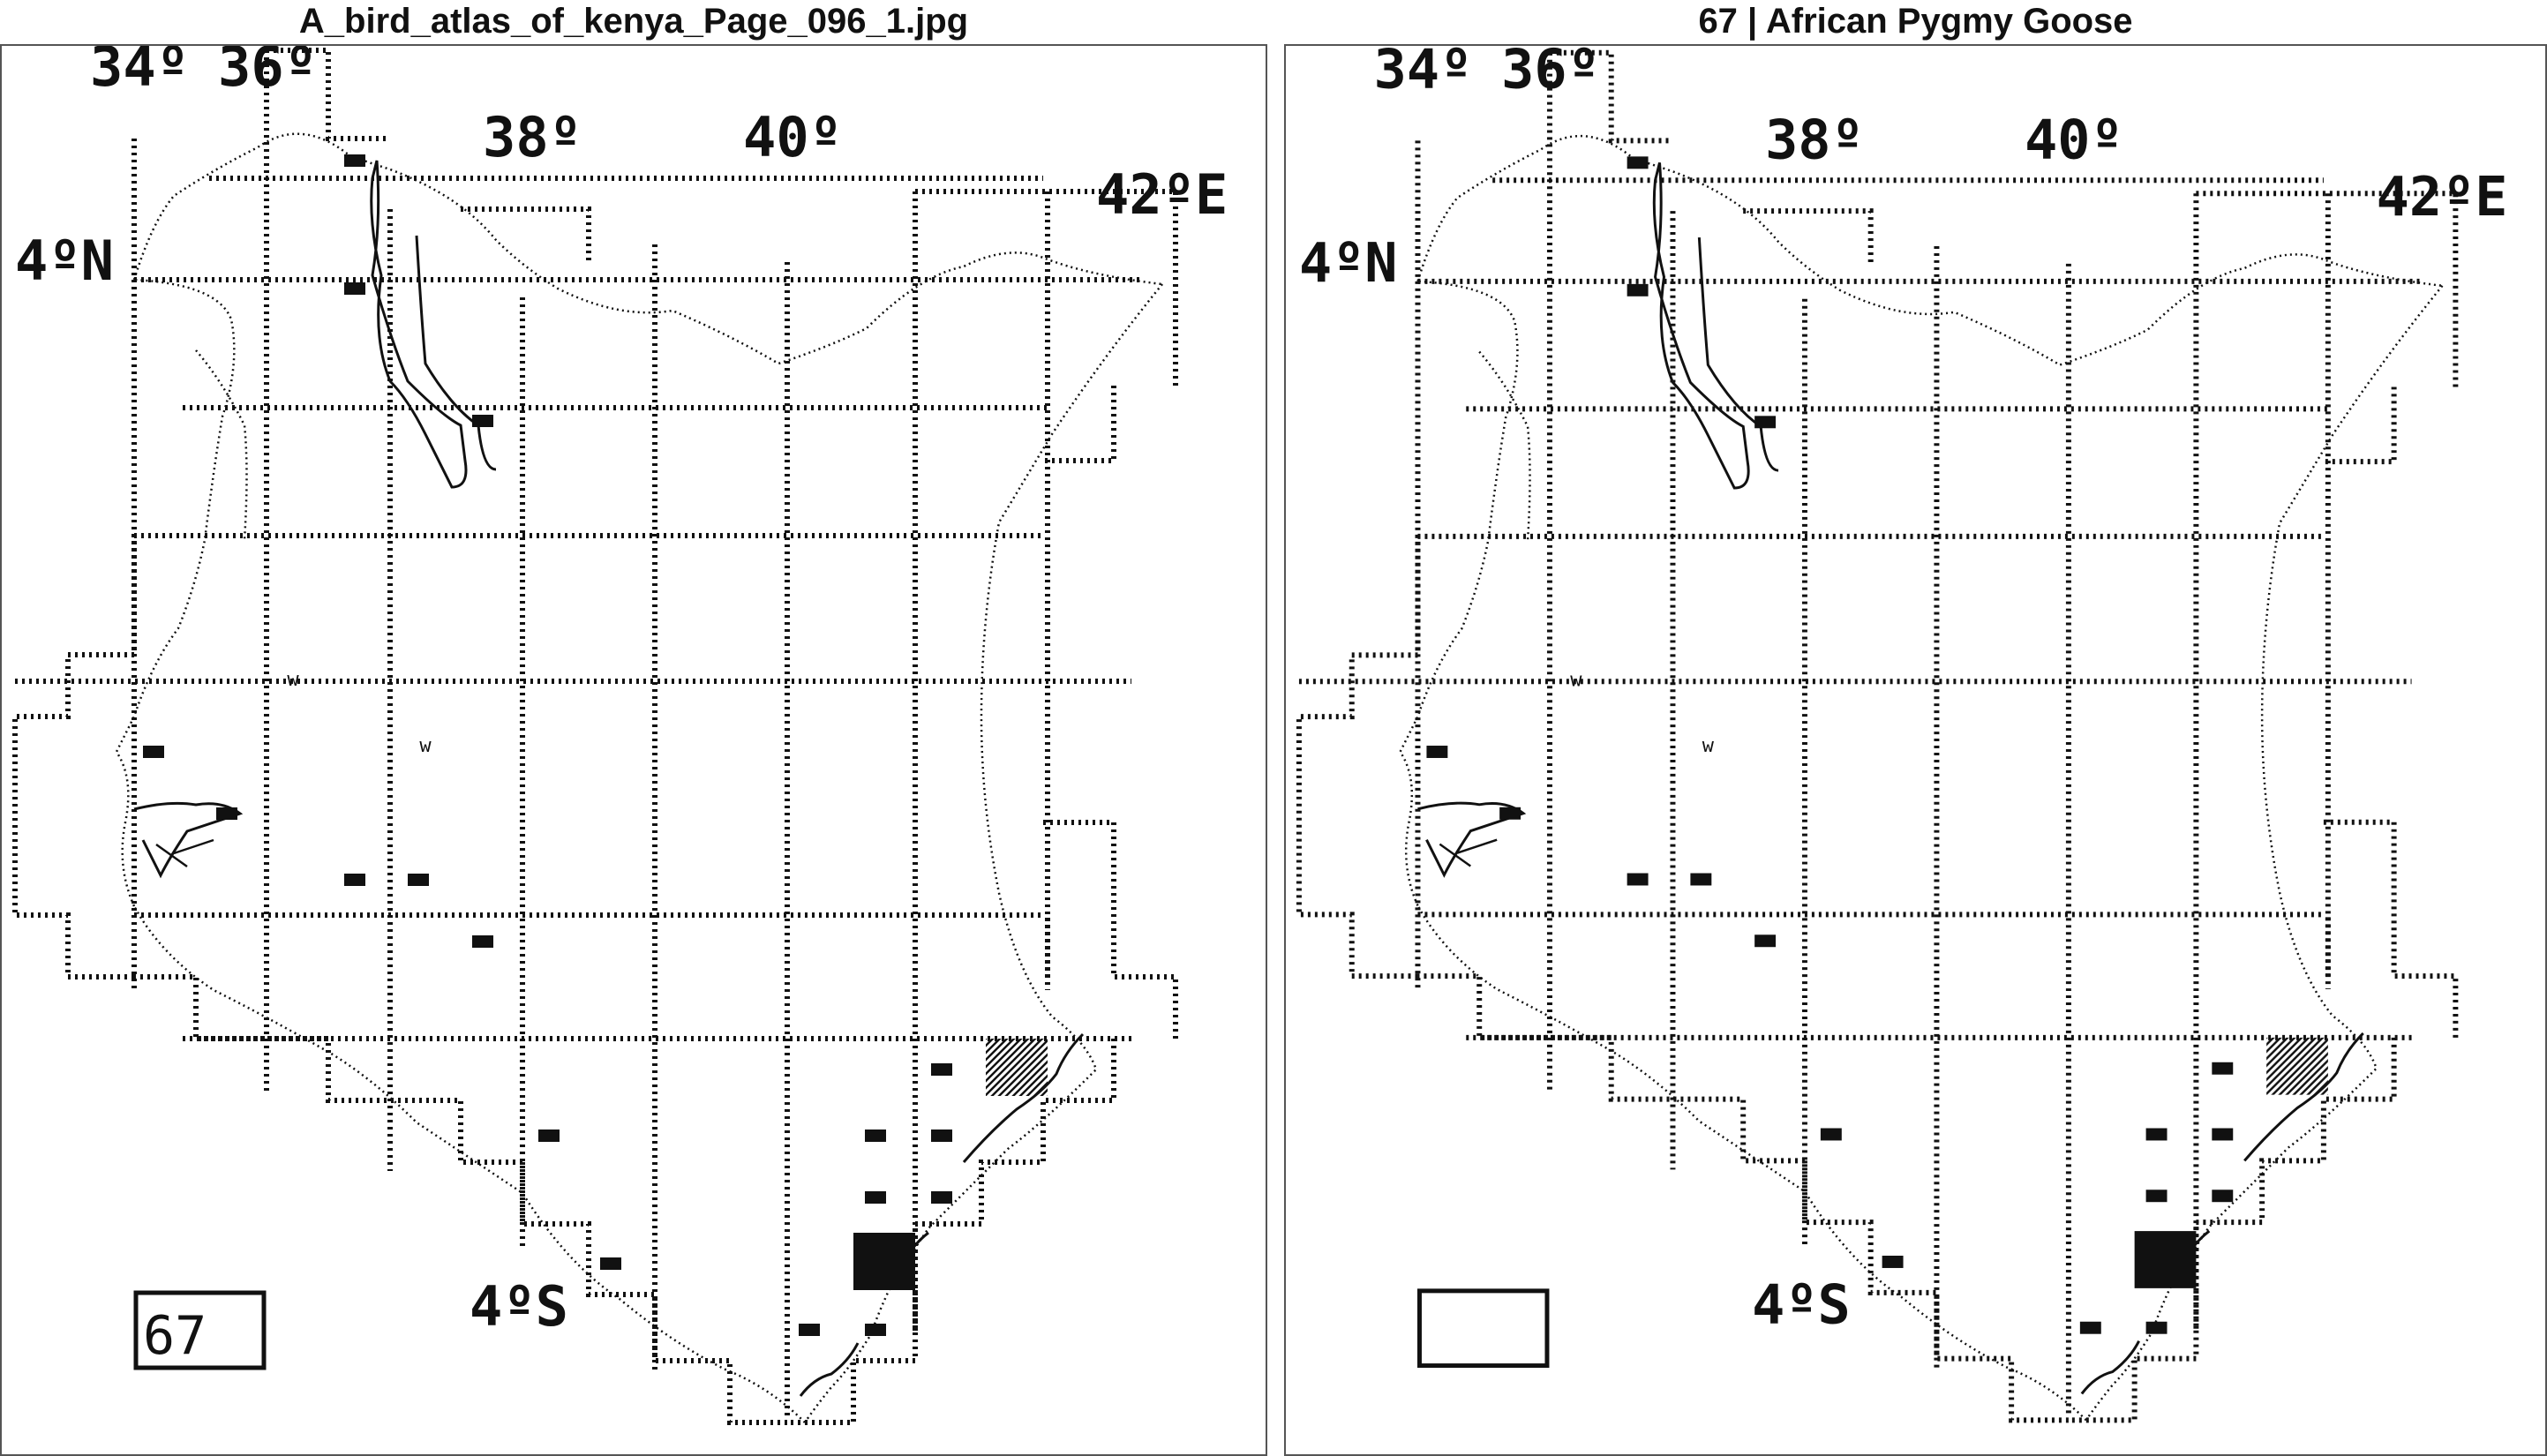 Image resolution: width=2547 pixels, height=1456 pixels. What do you see at coordinates (1916, 21) in the screenshot?
I see `right-panel-title: 67 | African Pygmy Goose` at bounding box center [1916, 21].